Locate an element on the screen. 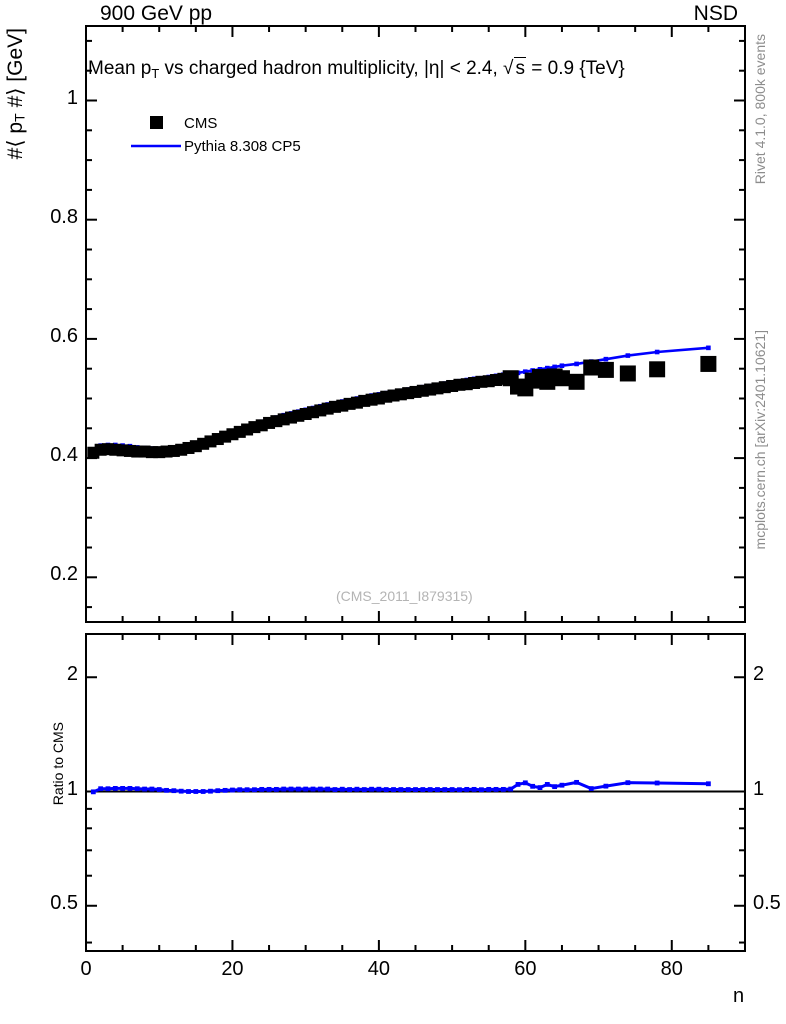 Image resolution: width=786 pixels, height=1024 pixels. main-y-tick-1: 1 is located at coordinates (72, 97).